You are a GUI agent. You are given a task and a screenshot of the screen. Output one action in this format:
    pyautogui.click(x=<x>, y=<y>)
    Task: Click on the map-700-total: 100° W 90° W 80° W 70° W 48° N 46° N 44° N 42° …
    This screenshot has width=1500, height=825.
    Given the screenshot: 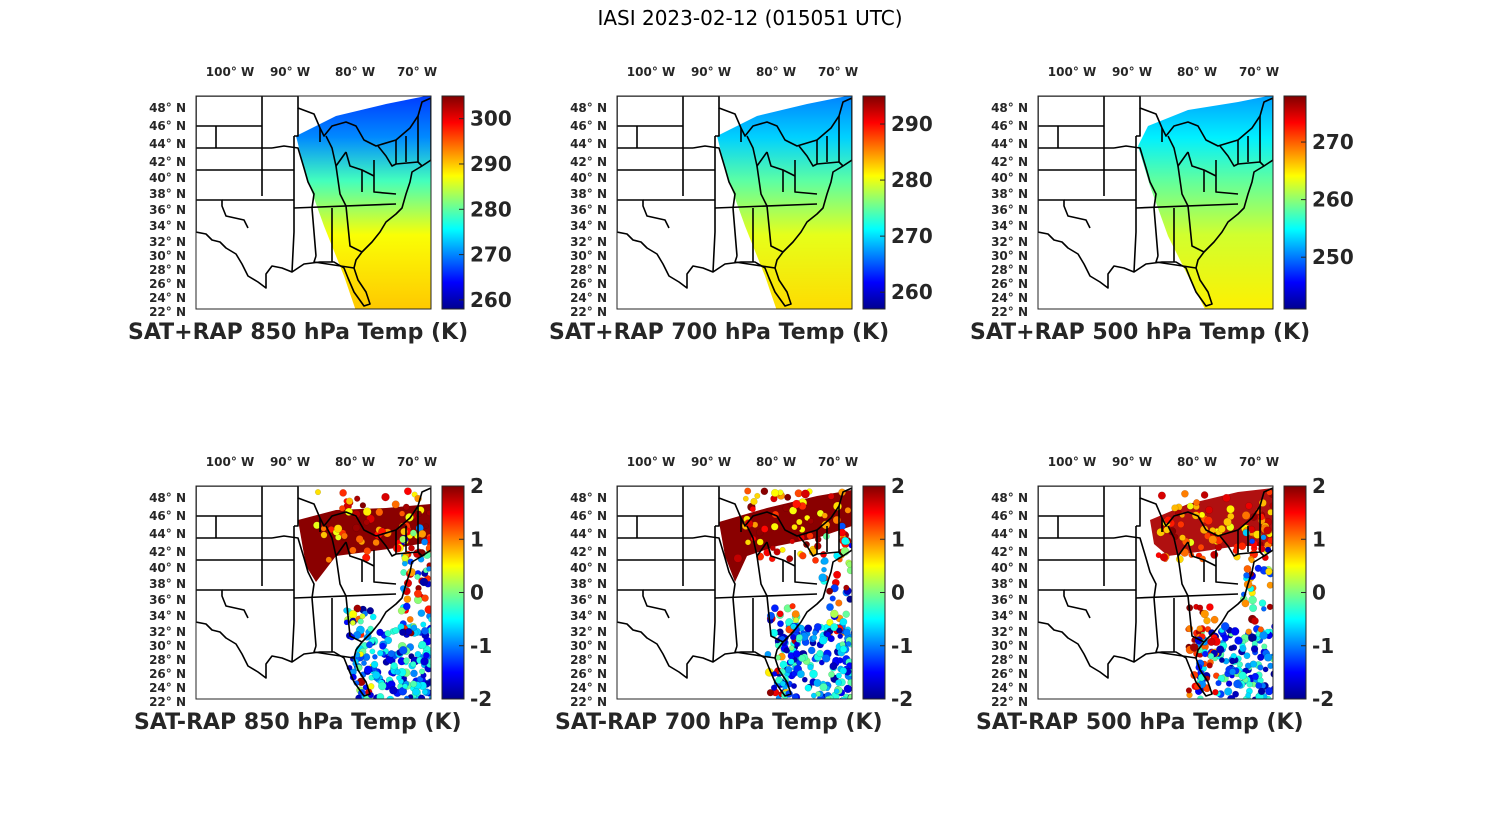 What is the action you would take?
    pyautogui.click(x=751, y=192)
    